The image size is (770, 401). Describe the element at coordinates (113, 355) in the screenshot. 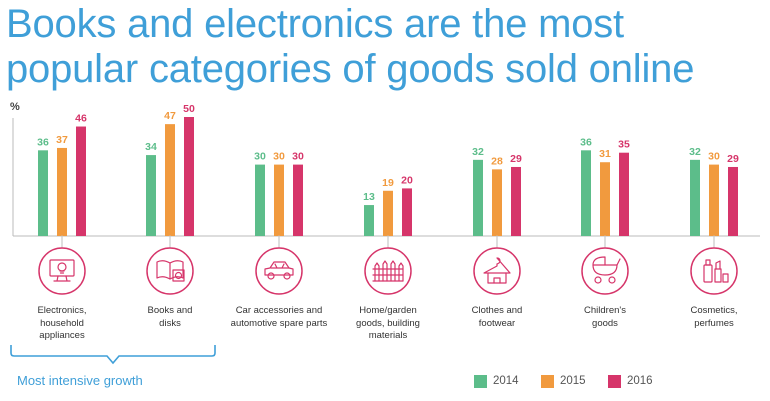

I see `growth-brace` at that location.